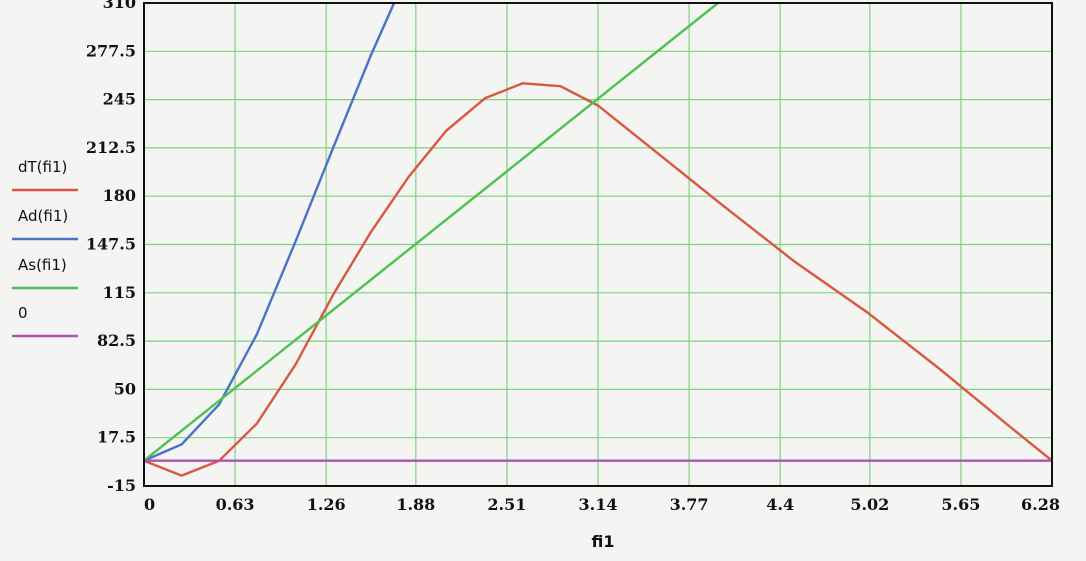  I want to click on x-tick-label: 1.26, so click(326, 504).